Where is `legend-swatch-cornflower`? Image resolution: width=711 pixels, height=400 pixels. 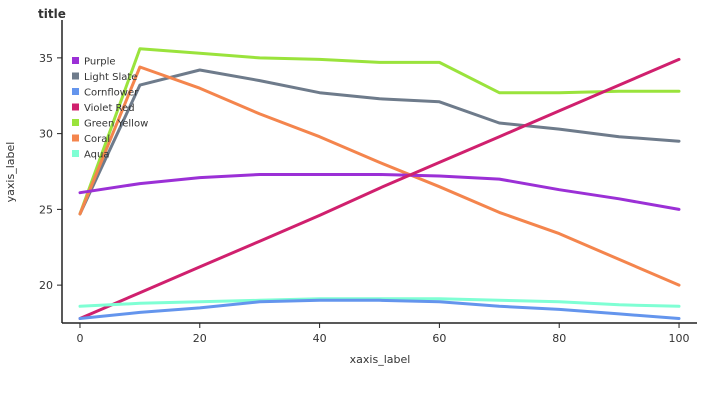
legend-swatch-cornflower is located at coordinates (75, 91).